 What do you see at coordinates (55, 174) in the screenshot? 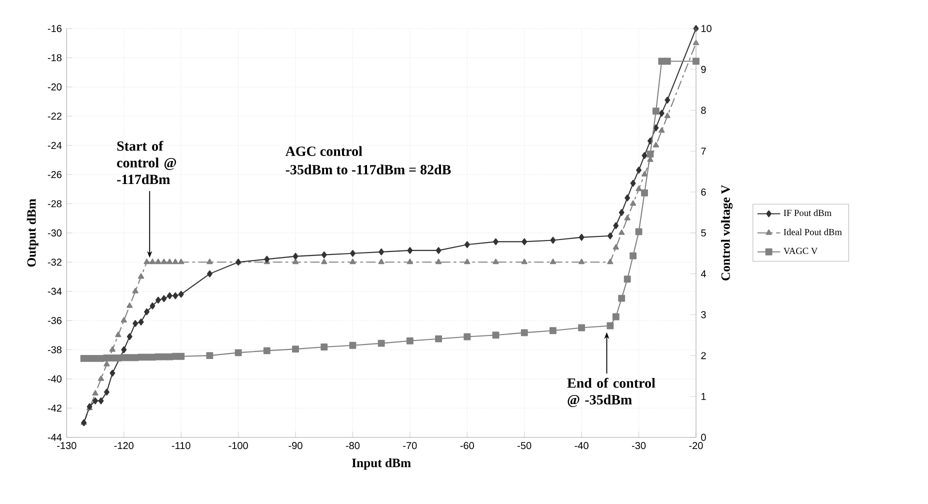
I see `y-tick-label: -26` at bounding box center [55, 174].